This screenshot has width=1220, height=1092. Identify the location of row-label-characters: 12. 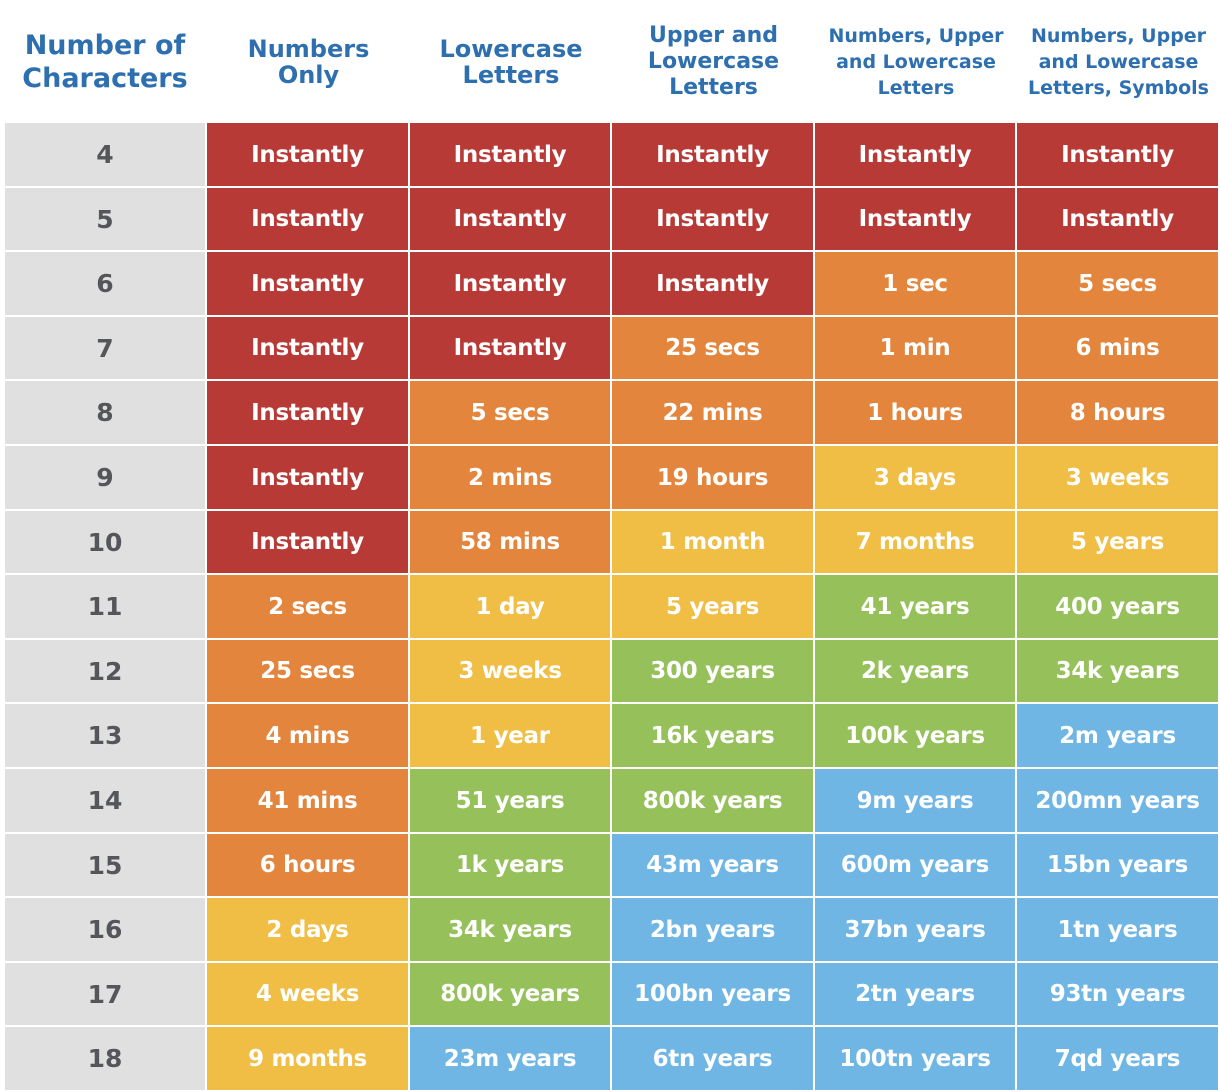
(105, 672).